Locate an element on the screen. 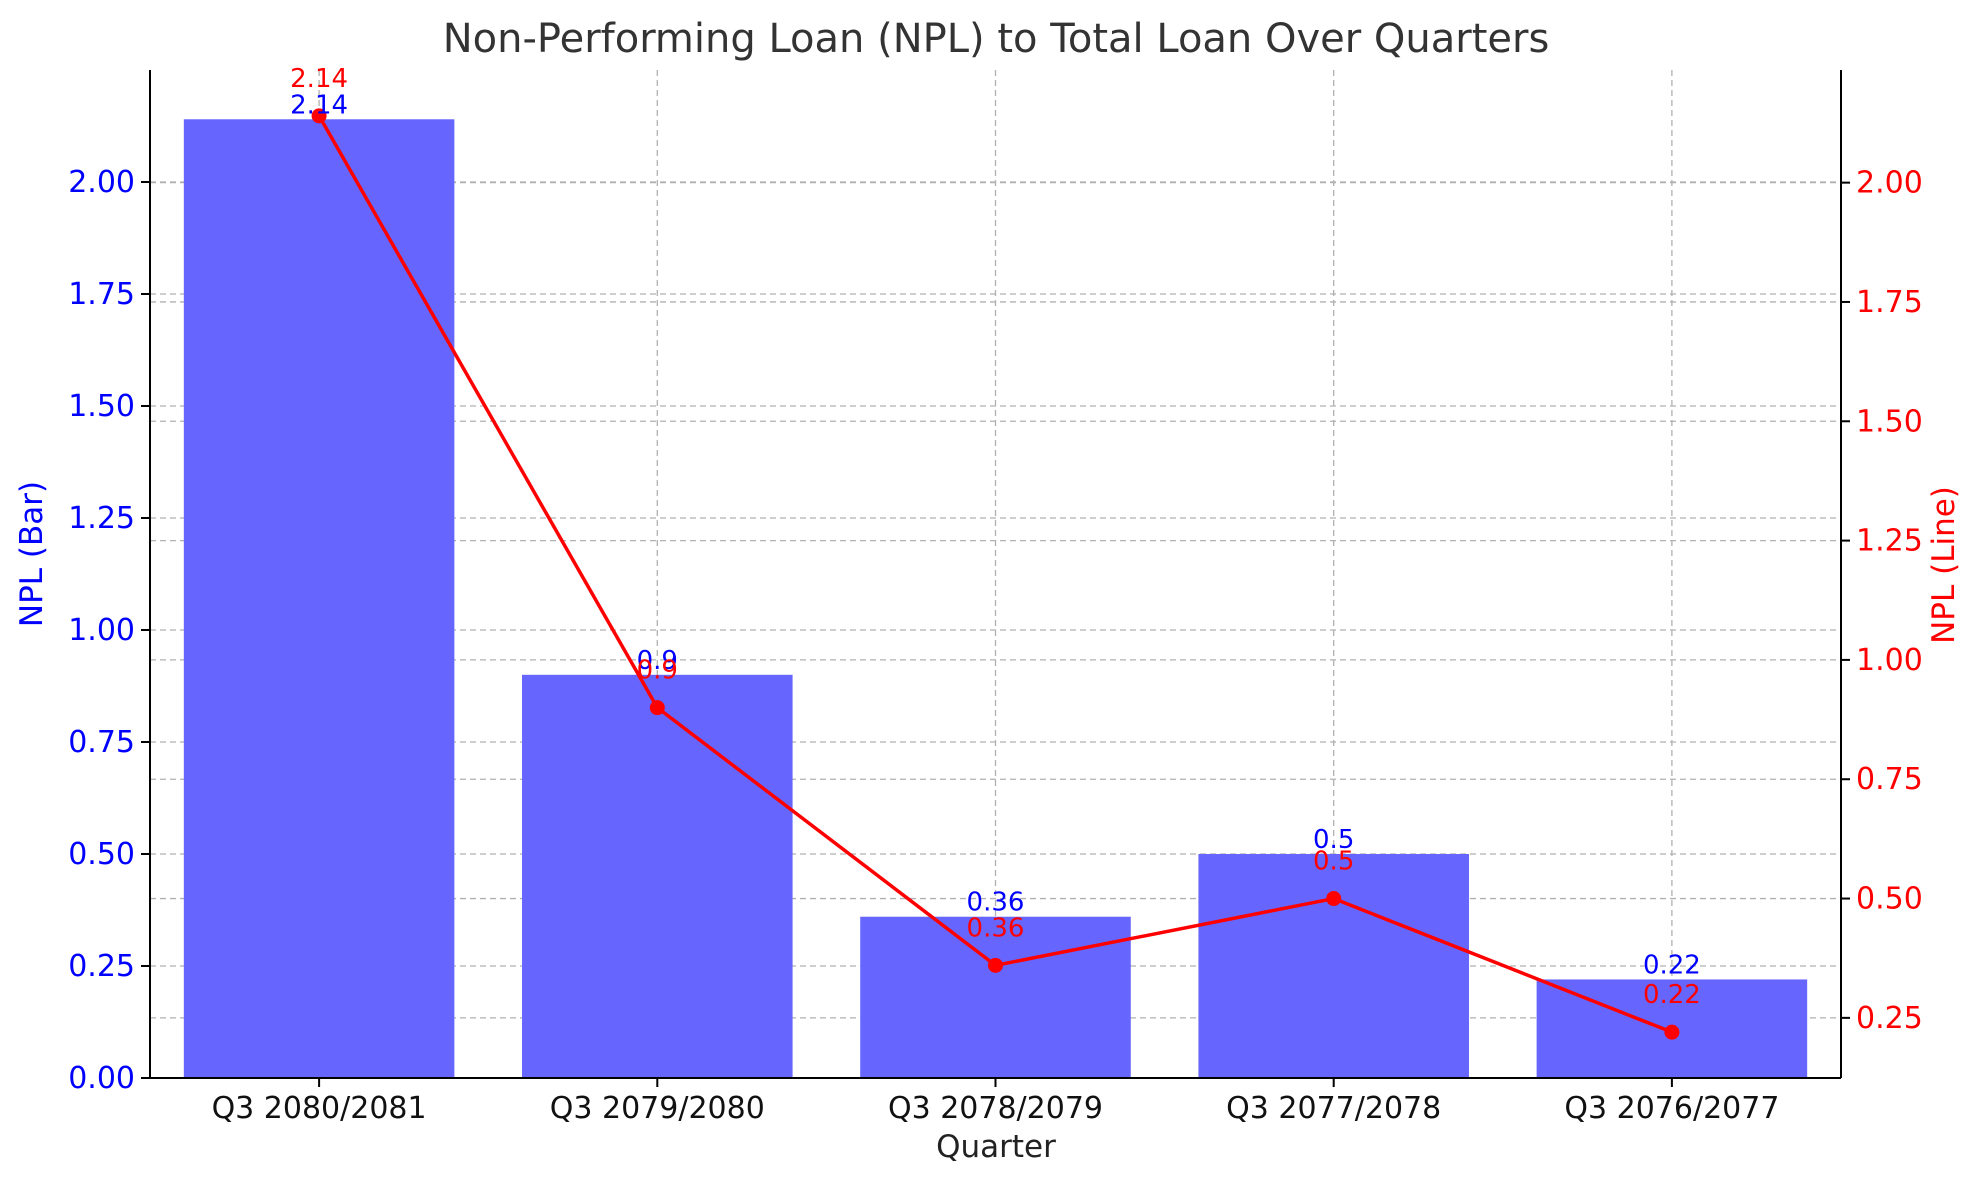 This screenshot has height=1180, width=1980. left-tick-label: 1.75 is located at coordinates (101, 294).